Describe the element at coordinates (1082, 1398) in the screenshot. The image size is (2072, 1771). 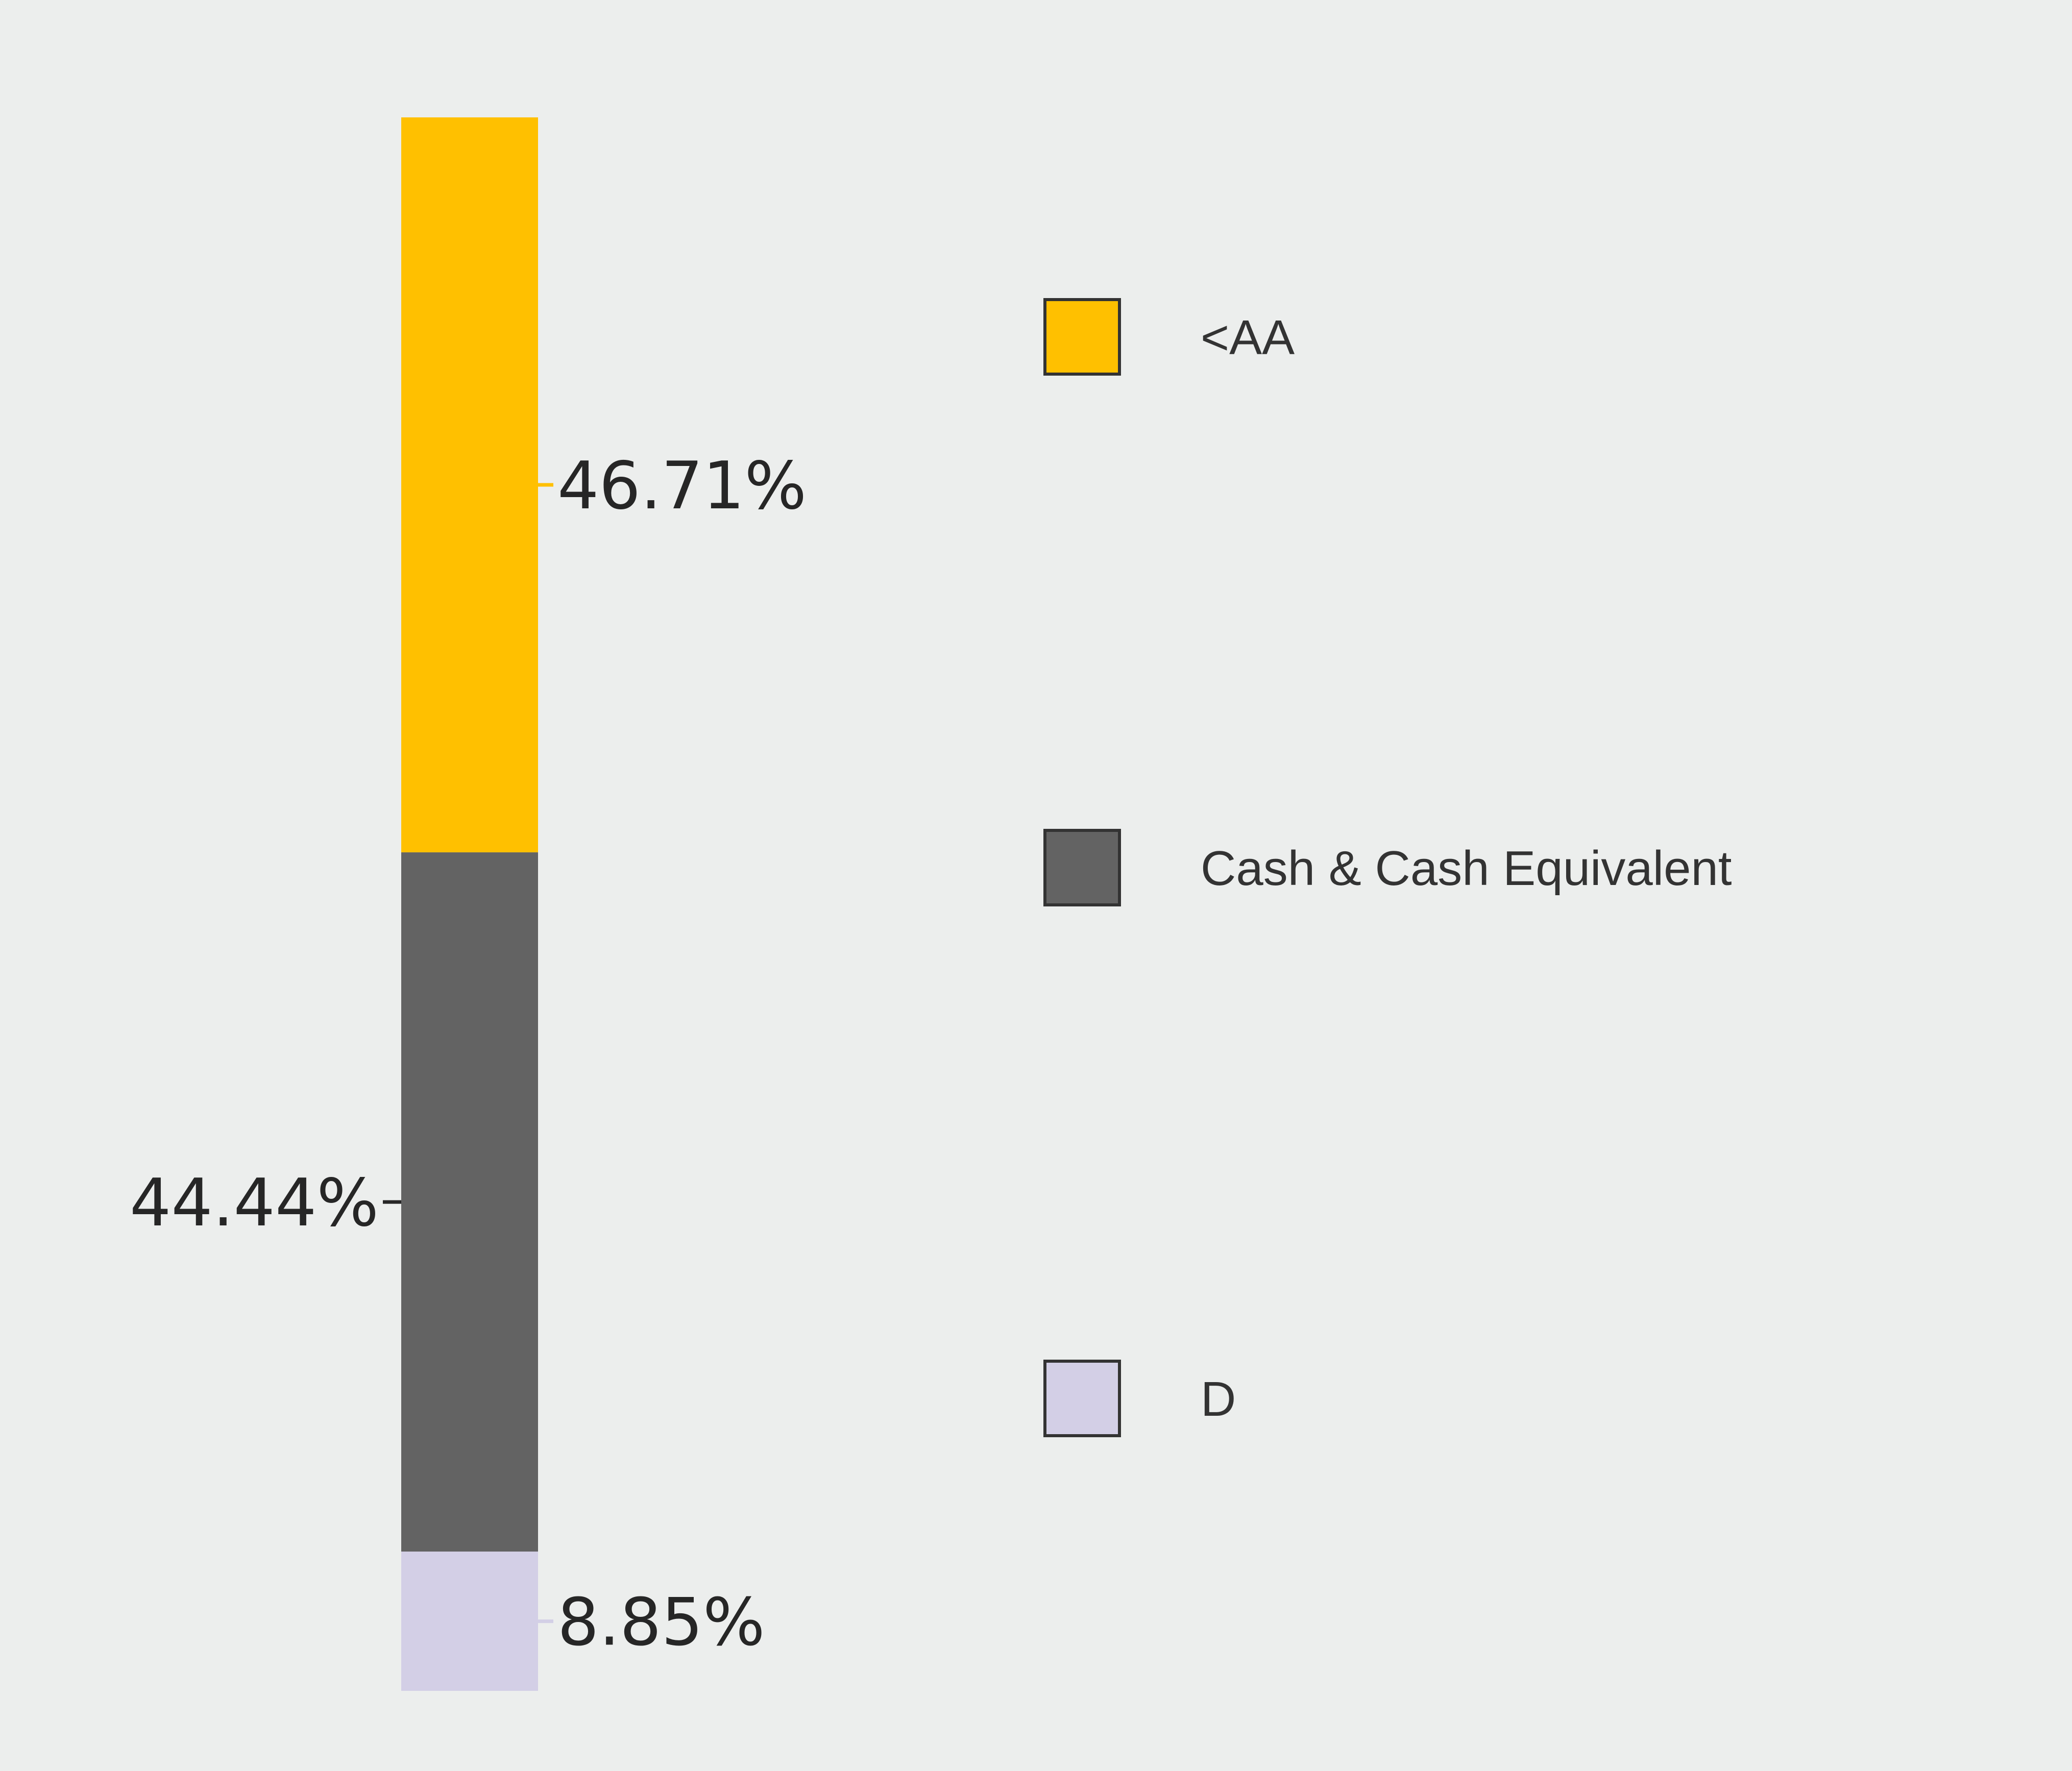
I see `legend-swatch-d` at that location.